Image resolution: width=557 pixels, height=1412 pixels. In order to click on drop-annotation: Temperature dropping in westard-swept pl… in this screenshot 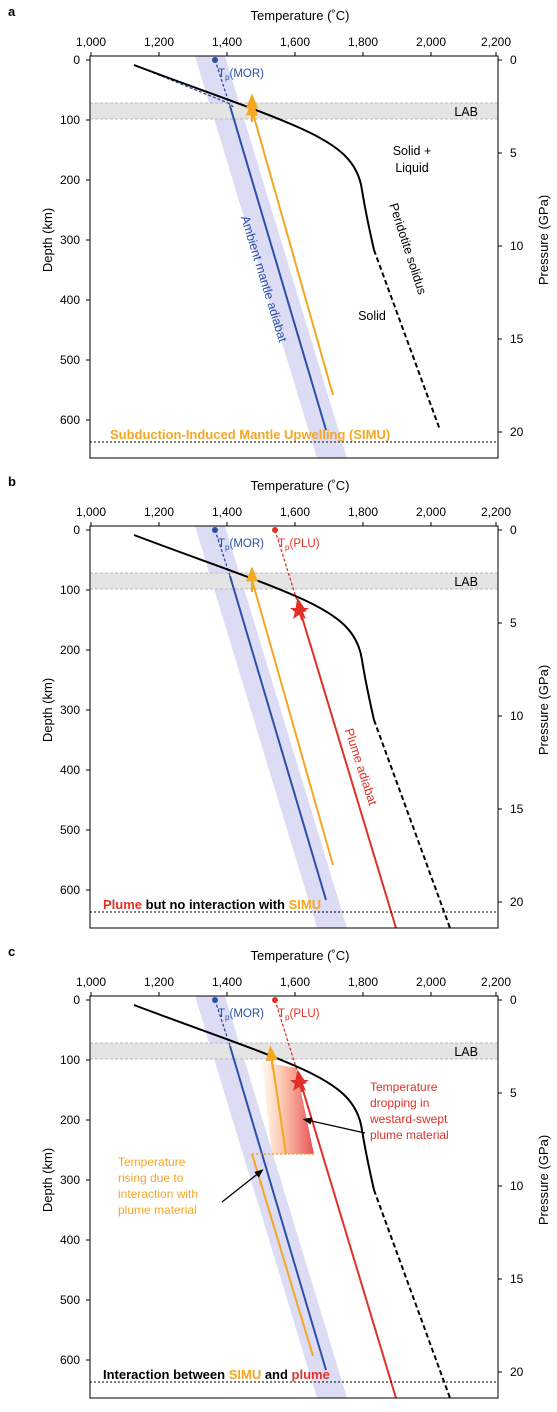, I will do `click(409, 1111)`.